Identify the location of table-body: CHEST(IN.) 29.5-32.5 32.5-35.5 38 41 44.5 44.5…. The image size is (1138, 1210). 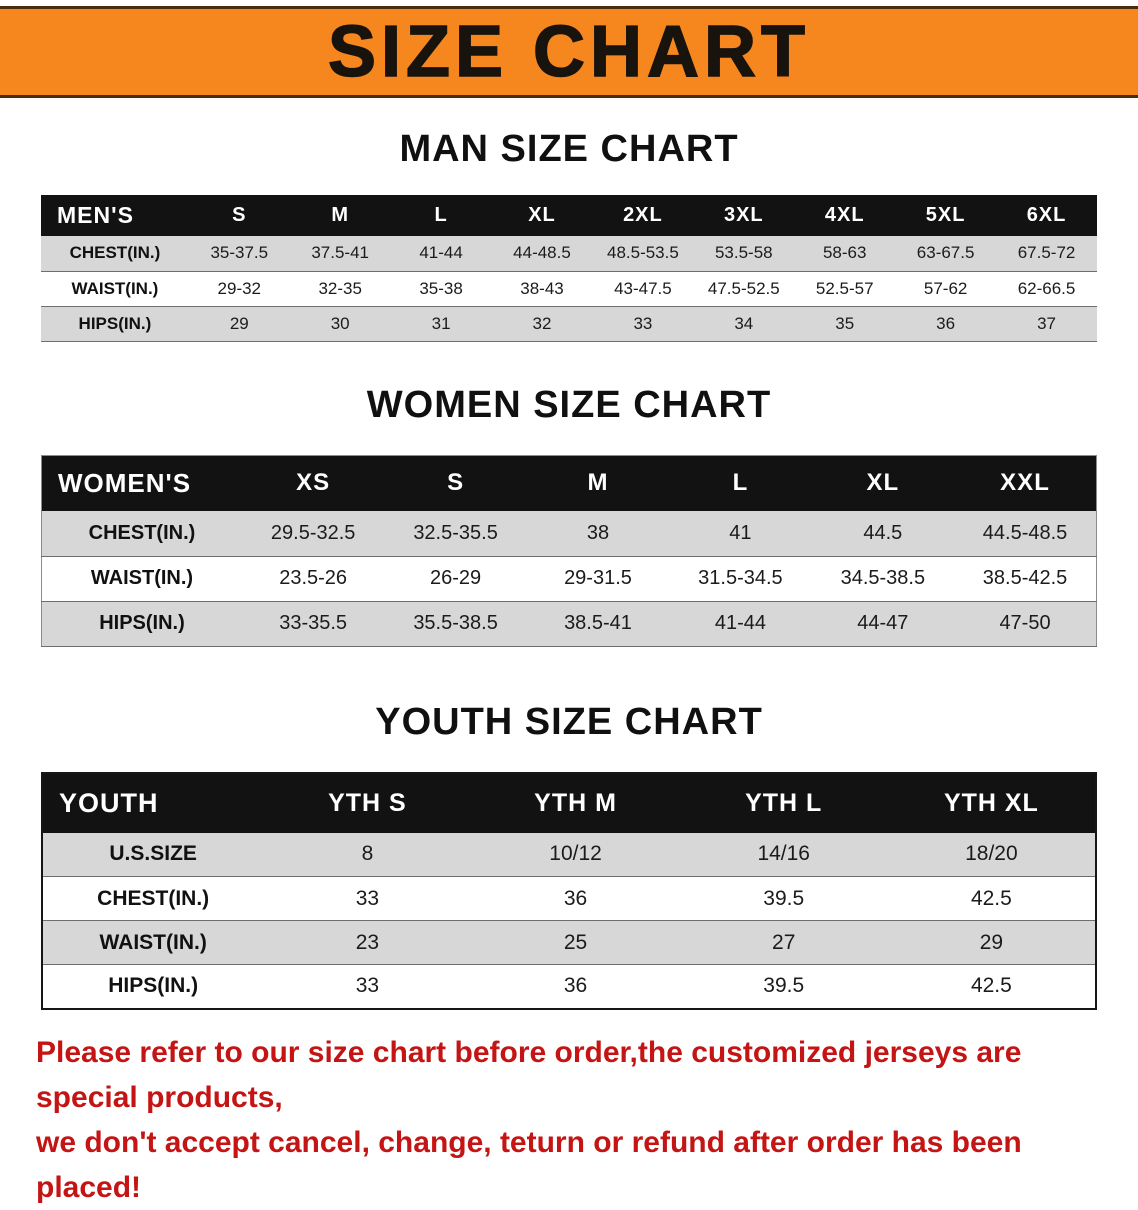
(569, 578).